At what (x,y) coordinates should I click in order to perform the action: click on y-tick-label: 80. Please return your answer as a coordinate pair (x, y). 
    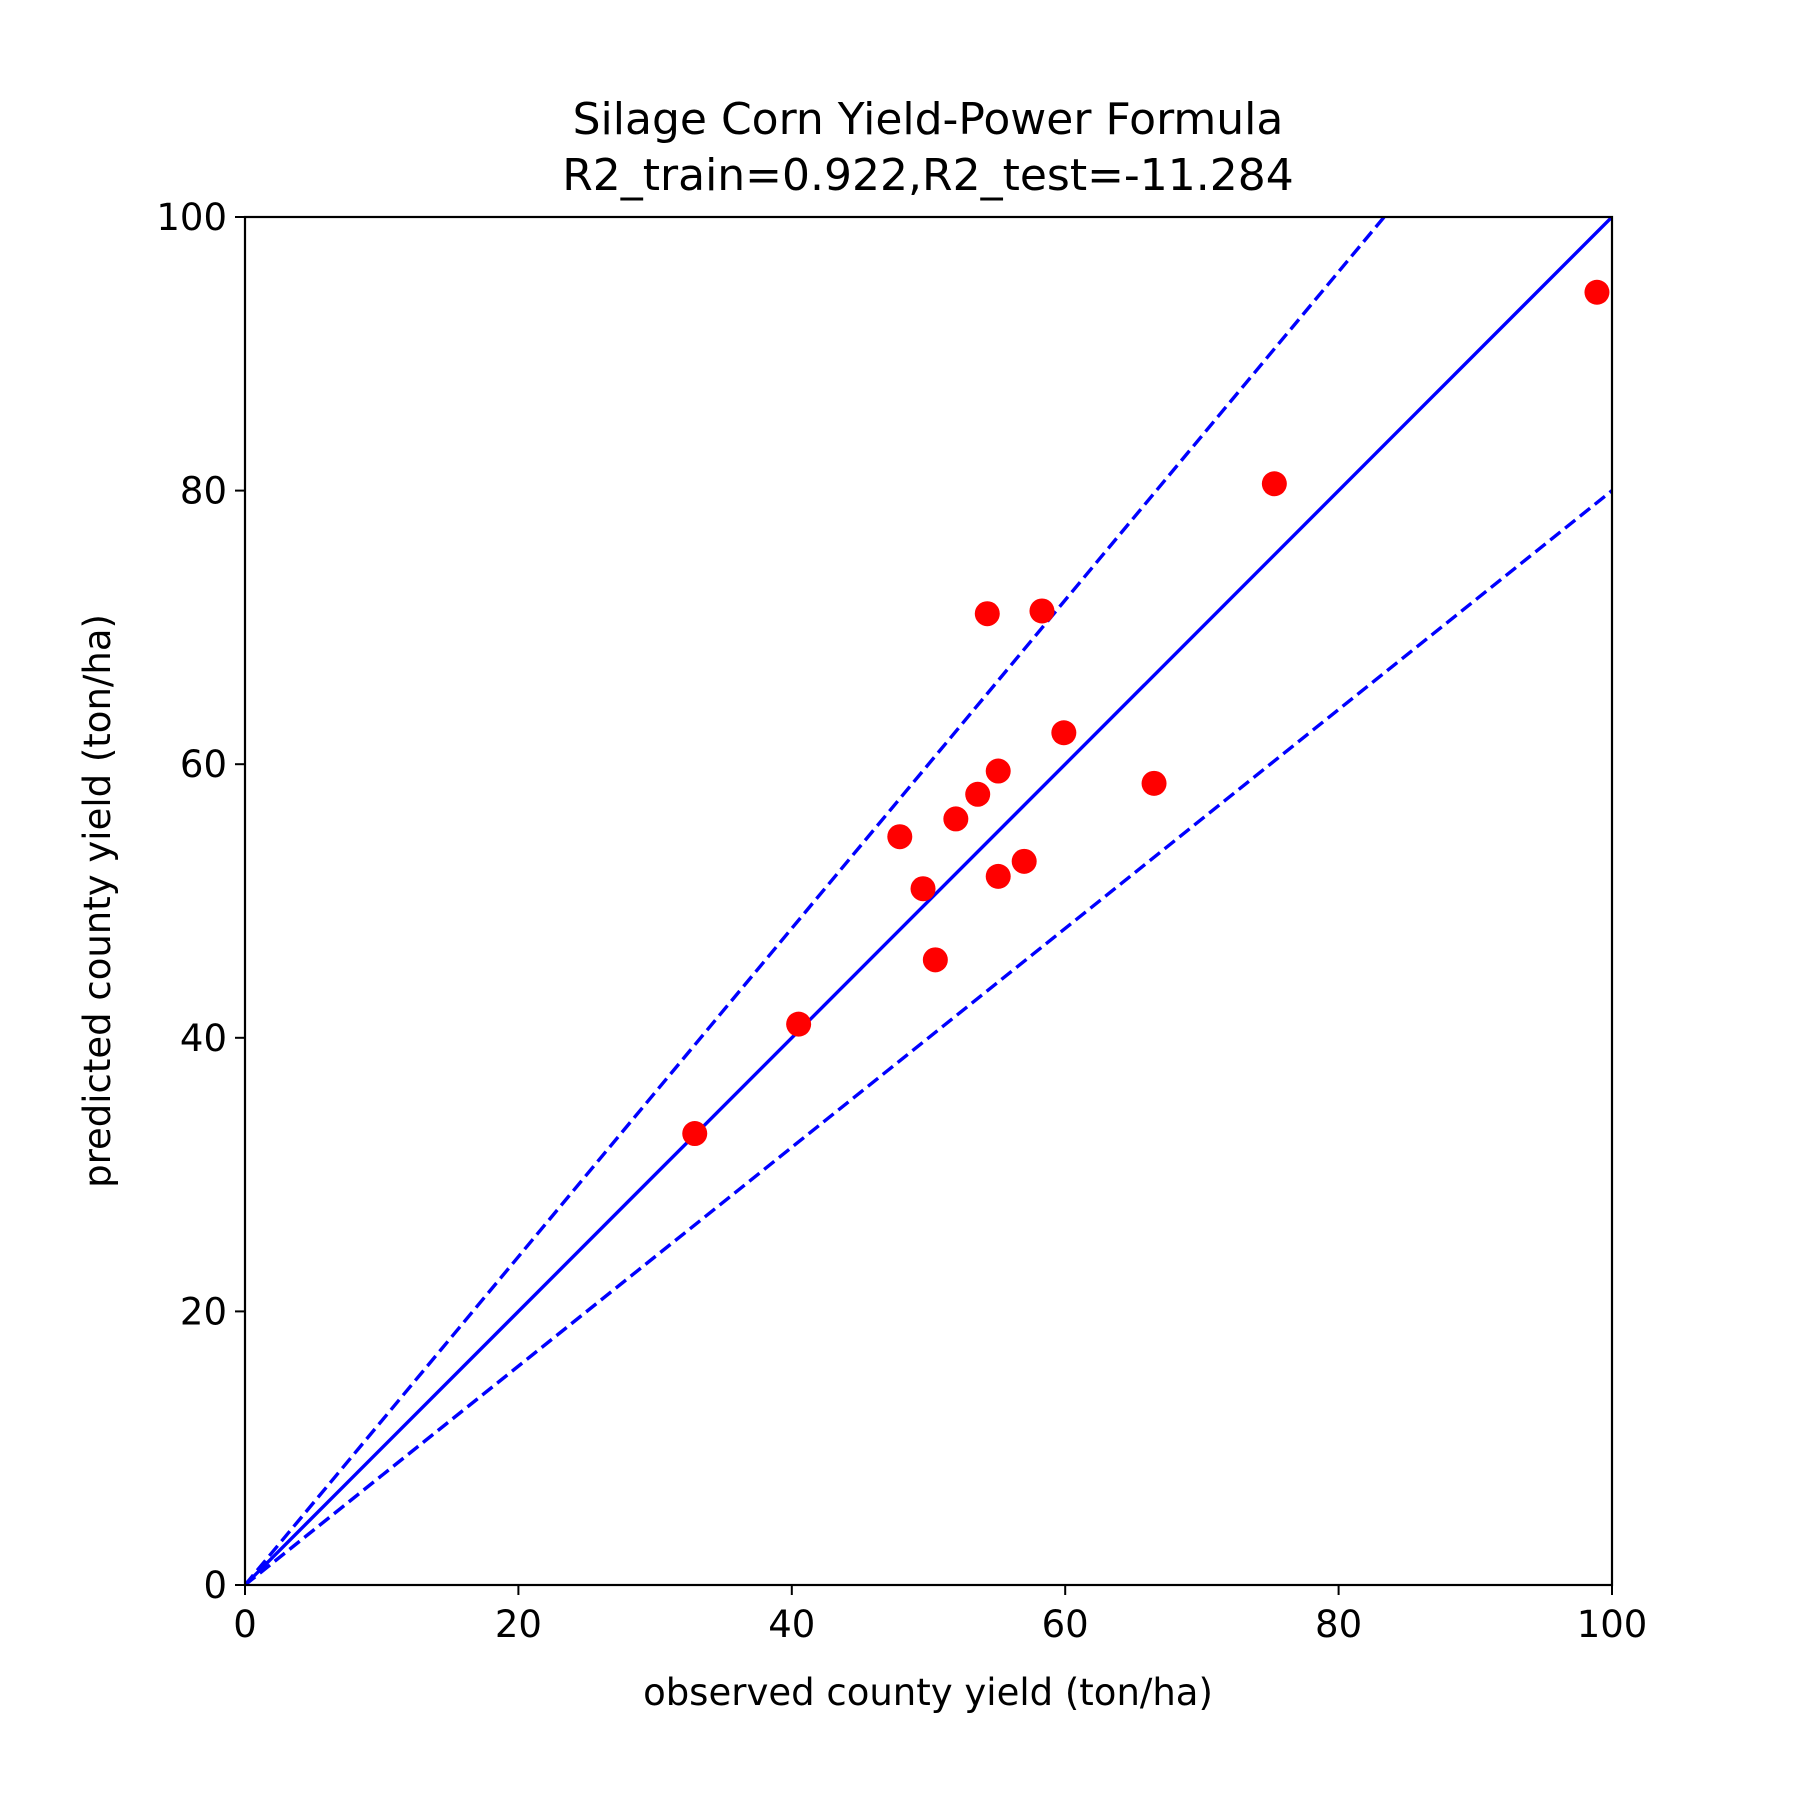
    Looking at the image, I should click on (203, 491).